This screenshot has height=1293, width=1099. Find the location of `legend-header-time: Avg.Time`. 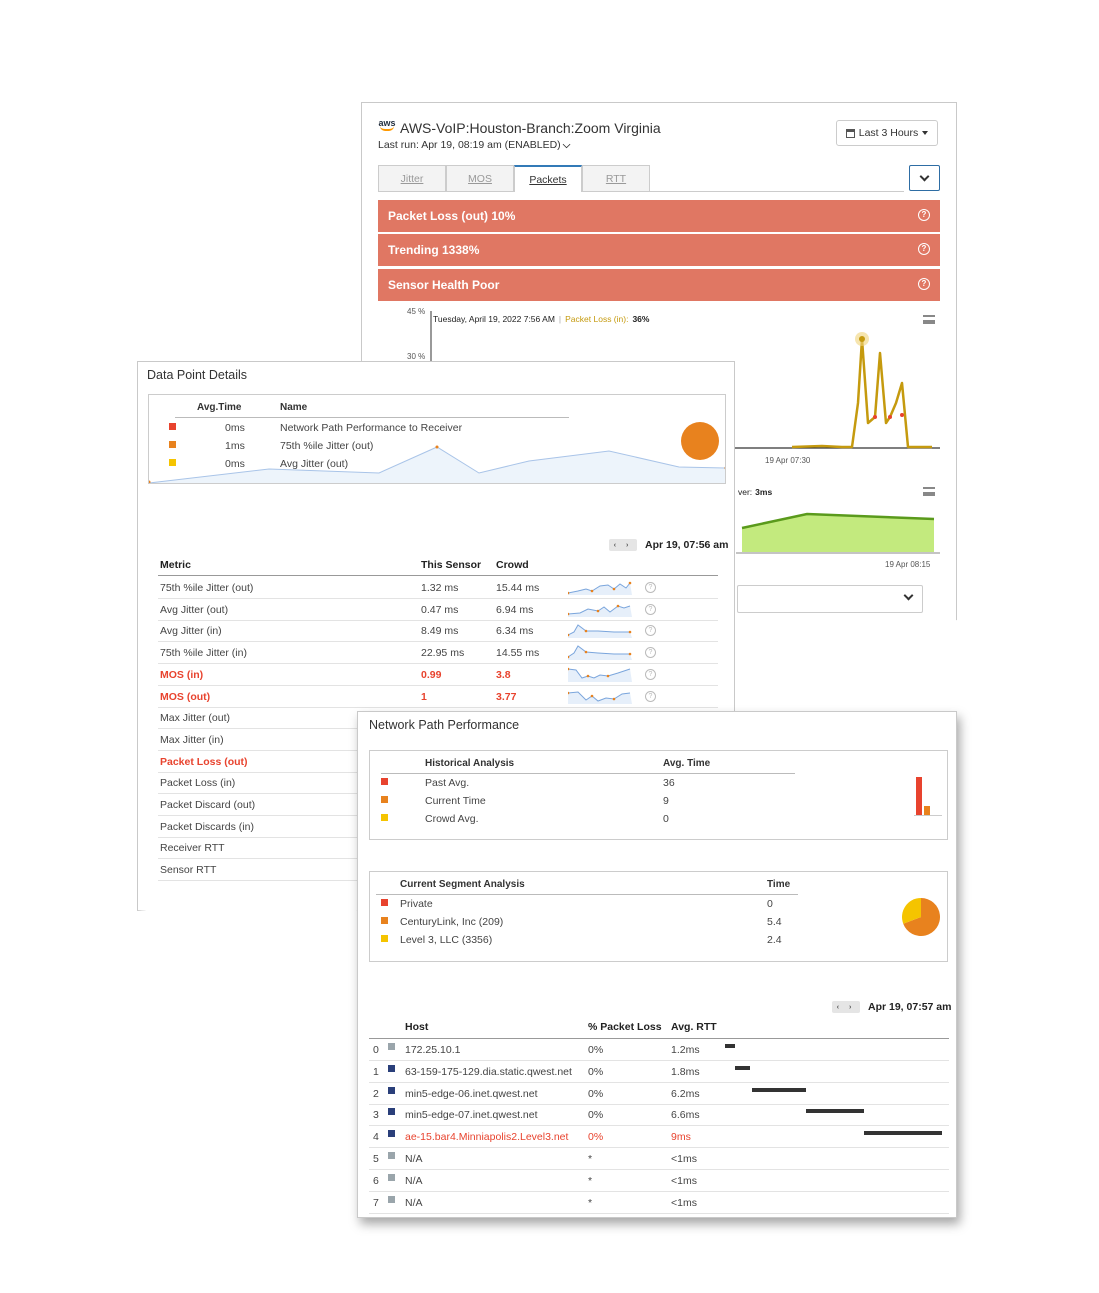

legend-header-time: Avg.Time is located at coordinates (219, 407).